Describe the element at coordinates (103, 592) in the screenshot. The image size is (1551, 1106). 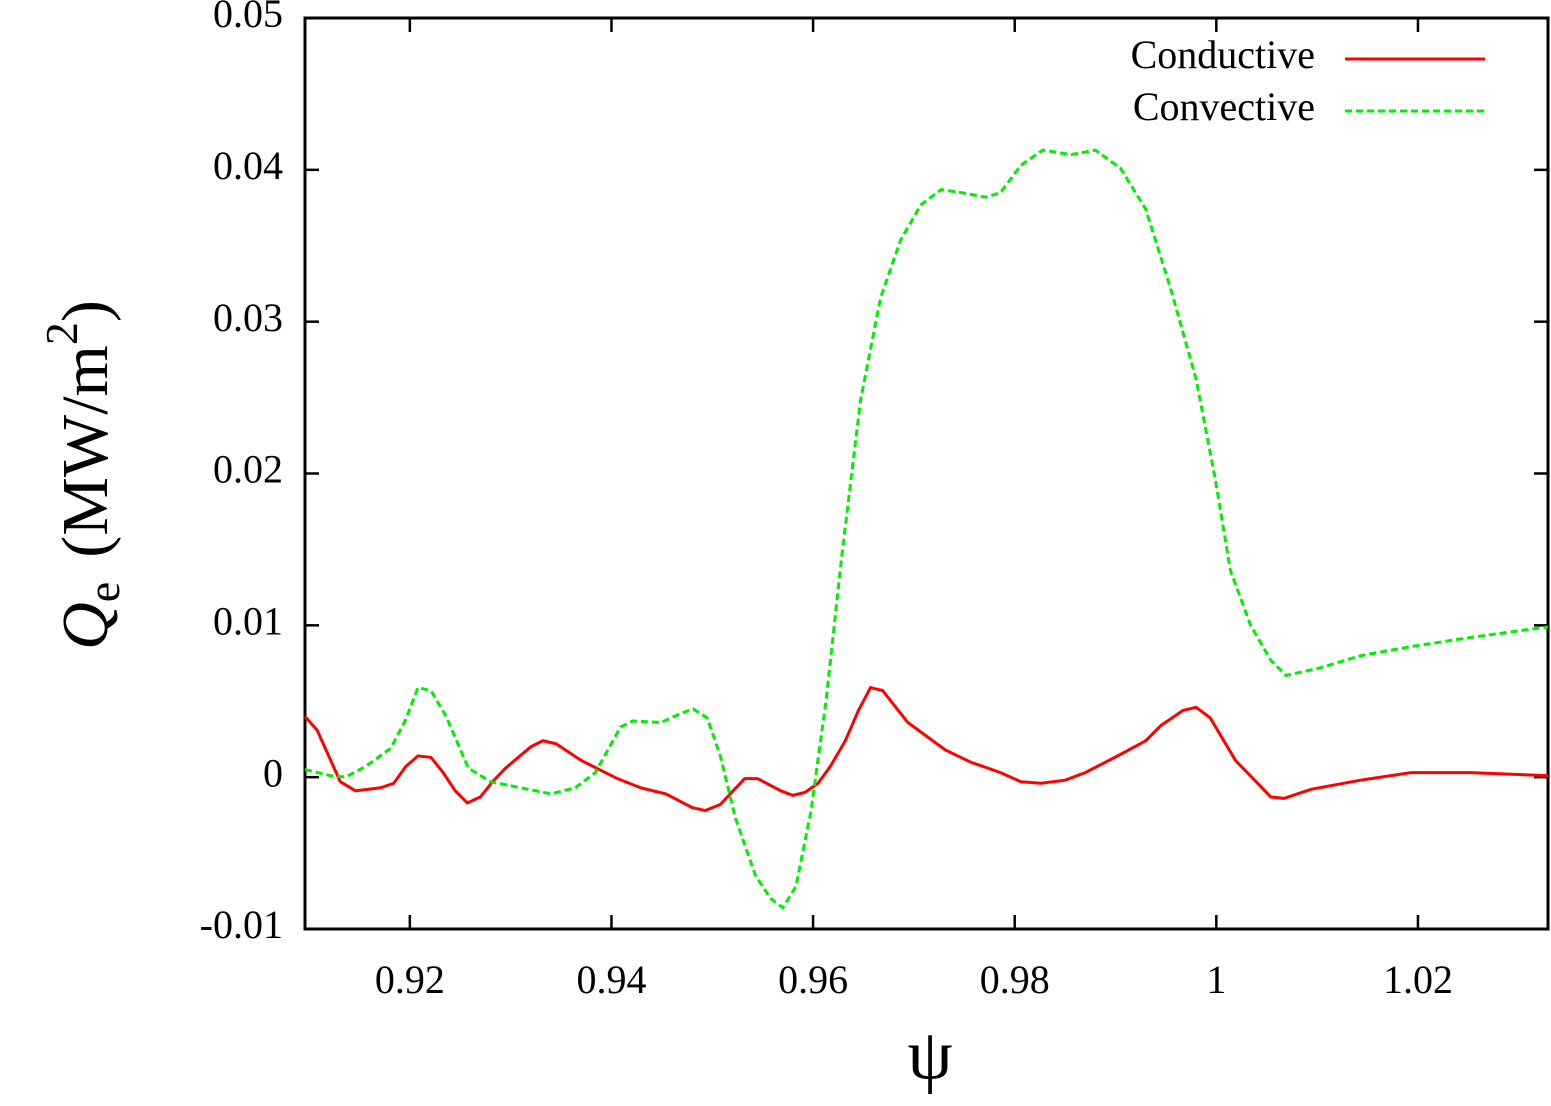
I see `y-label-sub: e` at that location.